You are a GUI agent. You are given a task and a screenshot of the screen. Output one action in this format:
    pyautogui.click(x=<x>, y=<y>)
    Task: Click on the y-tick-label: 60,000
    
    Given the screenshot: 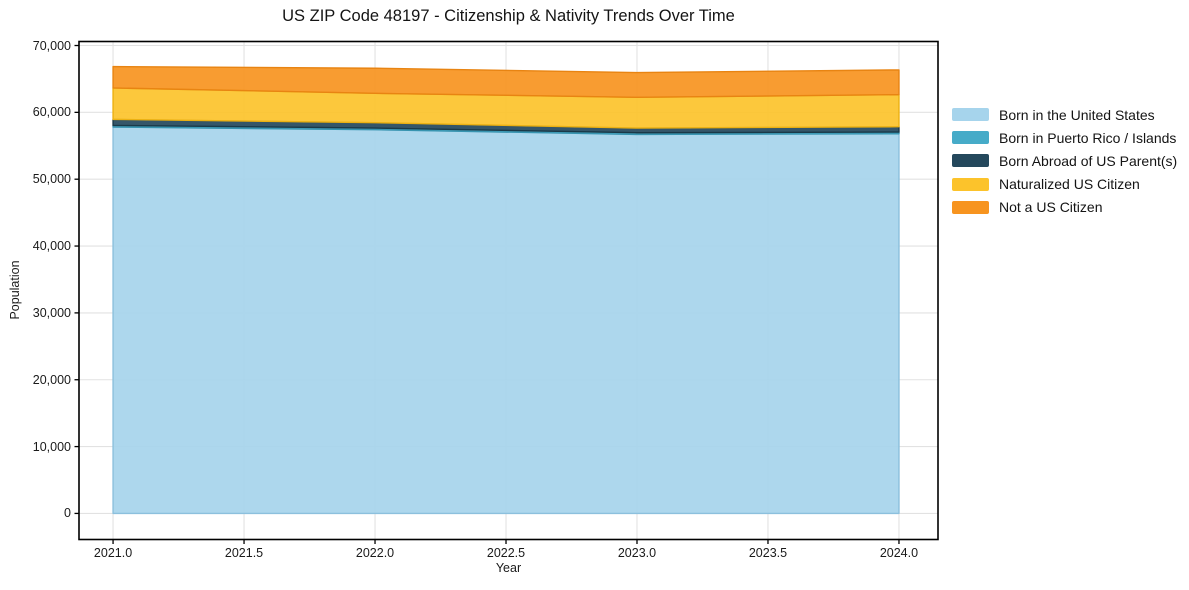 What is the action you would take?
    pyautogui.click(x=51, y=112)
    